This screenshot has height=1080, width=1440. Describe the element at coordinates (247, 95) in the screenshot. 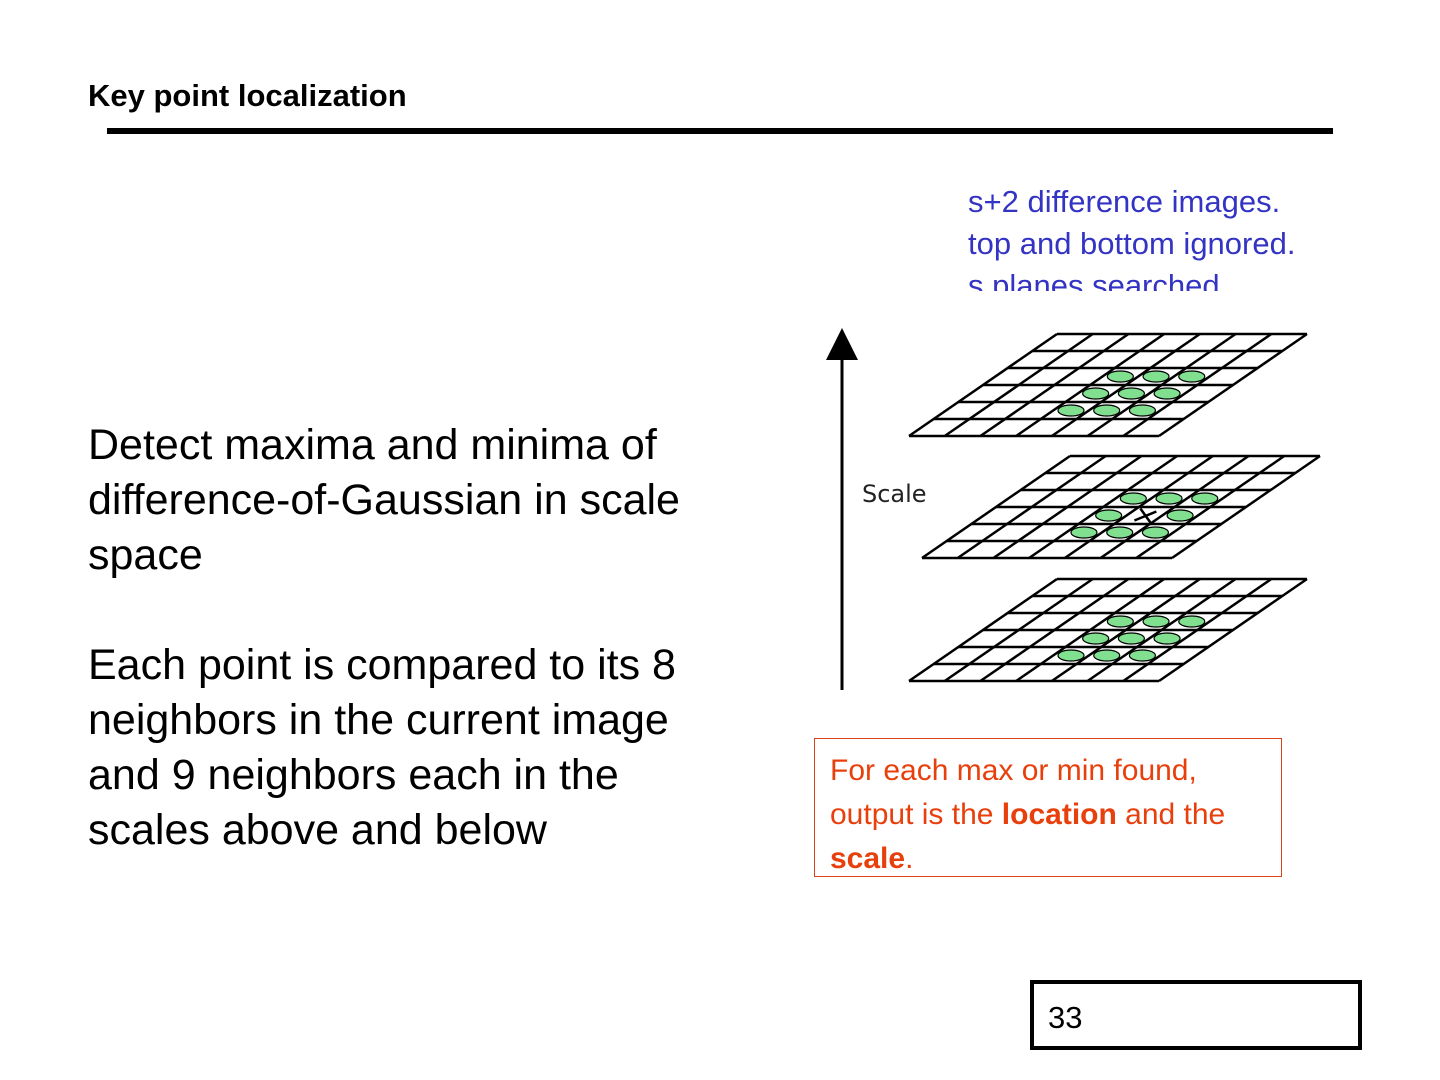

I see `slide-title: Key point localization` at that location.